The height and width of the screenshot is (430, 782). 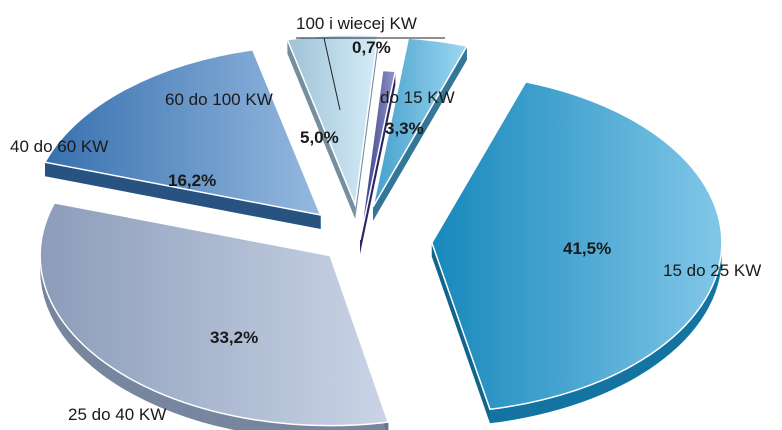 I want to click on slice-category-label: 15 do 25 KW, so click(x=712, y=270).